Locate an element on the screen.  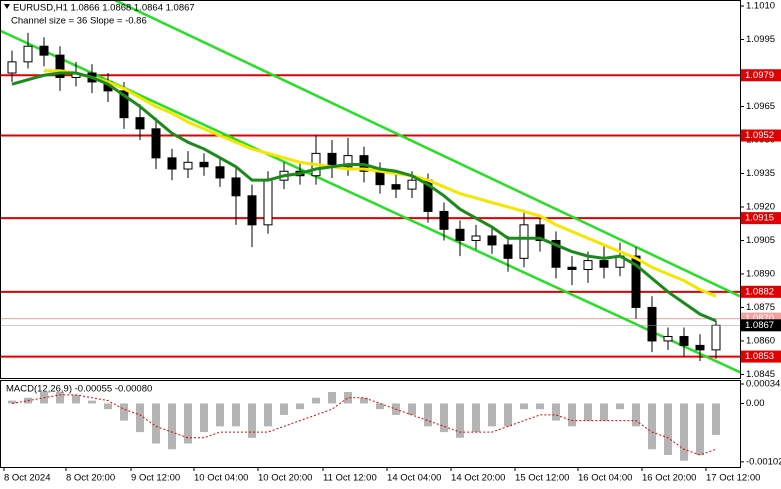
macd-y-tick-label: 0.00034 is located at coordinates (763, 384).